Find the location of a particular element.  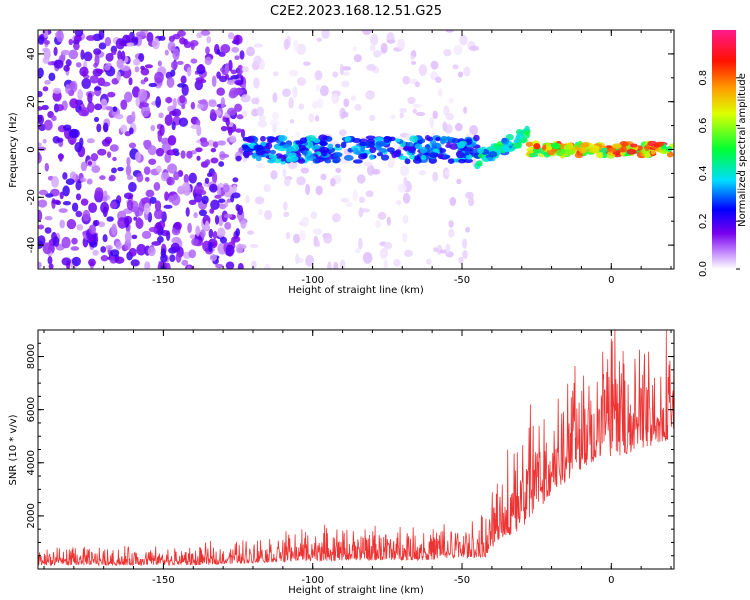

snr-xtick-label: -100 is located at coordinates (312, 580).